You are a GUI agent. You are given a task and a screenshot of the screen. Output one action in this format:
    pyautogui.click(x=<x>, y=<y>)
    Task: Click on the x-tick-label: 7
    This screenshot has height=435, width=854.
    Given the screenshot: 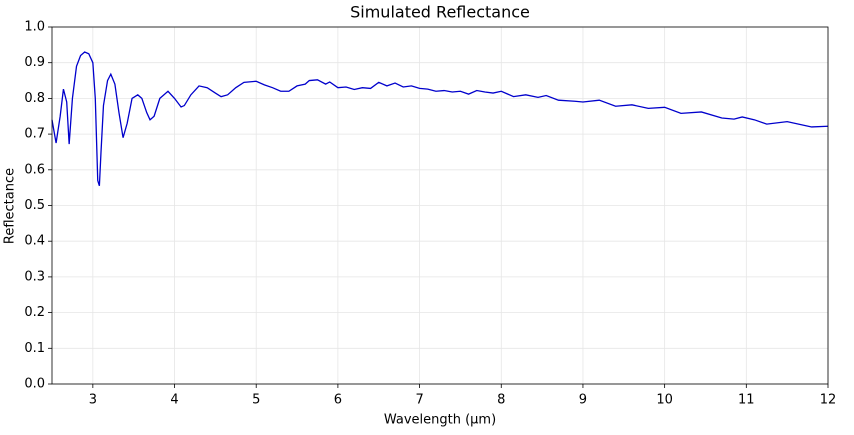 What is the action you would take?
    pyautogui.click(x=419, y=400)
    